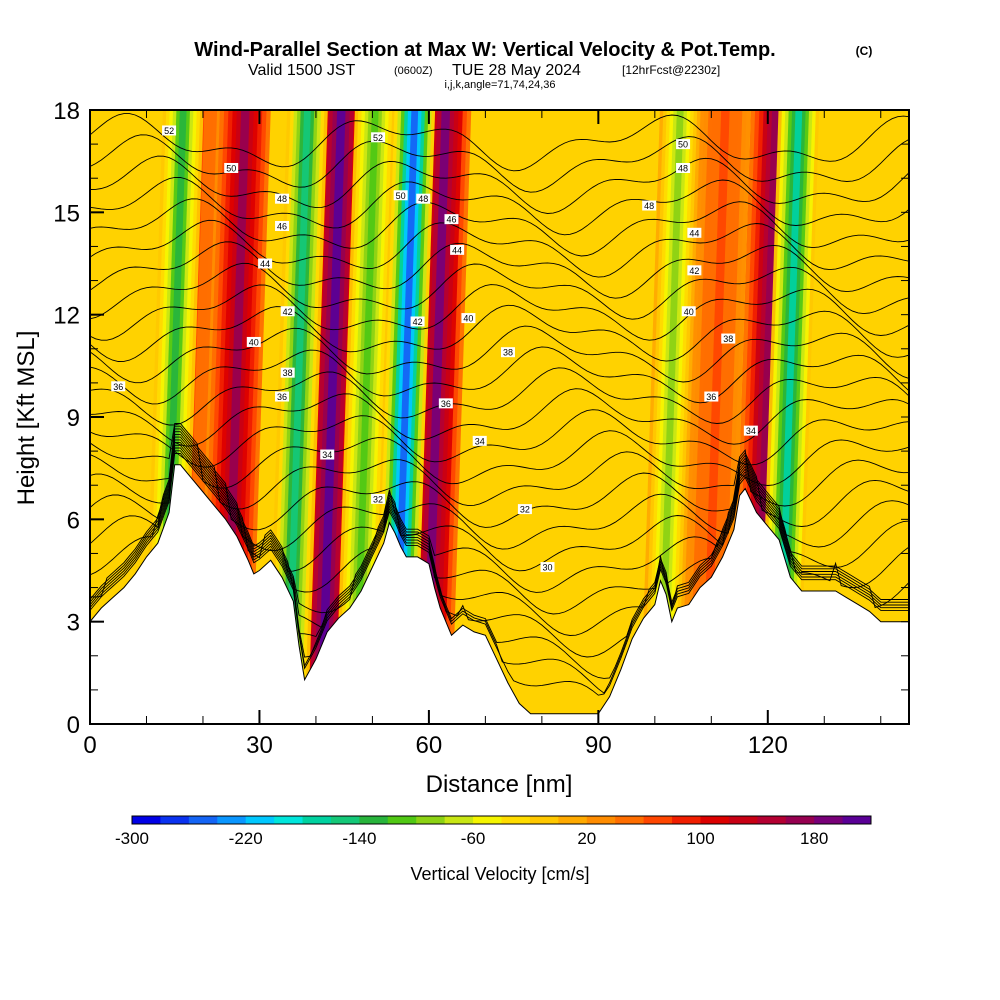  Describe the element at coordinates (89, 745) in the screenshot. I see `x-tick-label: 0` at that location.